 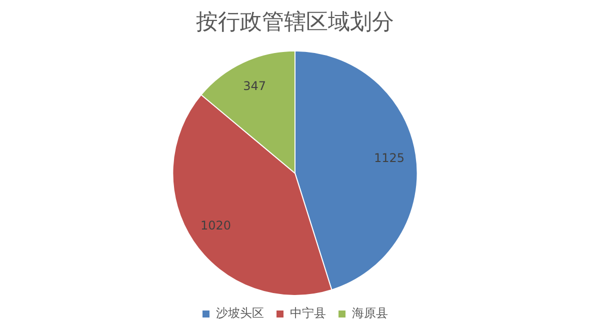 What do you see at coordinates (240, 313) in the screenshot?
I see `legend-label: 沙坡头区` at bounding box center [240, 313].